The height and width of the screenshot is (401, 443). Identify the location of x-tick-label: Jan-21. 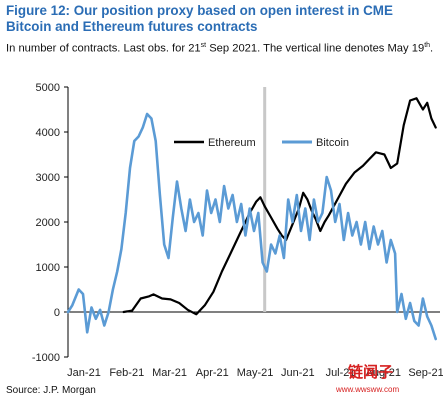
(84, 373).